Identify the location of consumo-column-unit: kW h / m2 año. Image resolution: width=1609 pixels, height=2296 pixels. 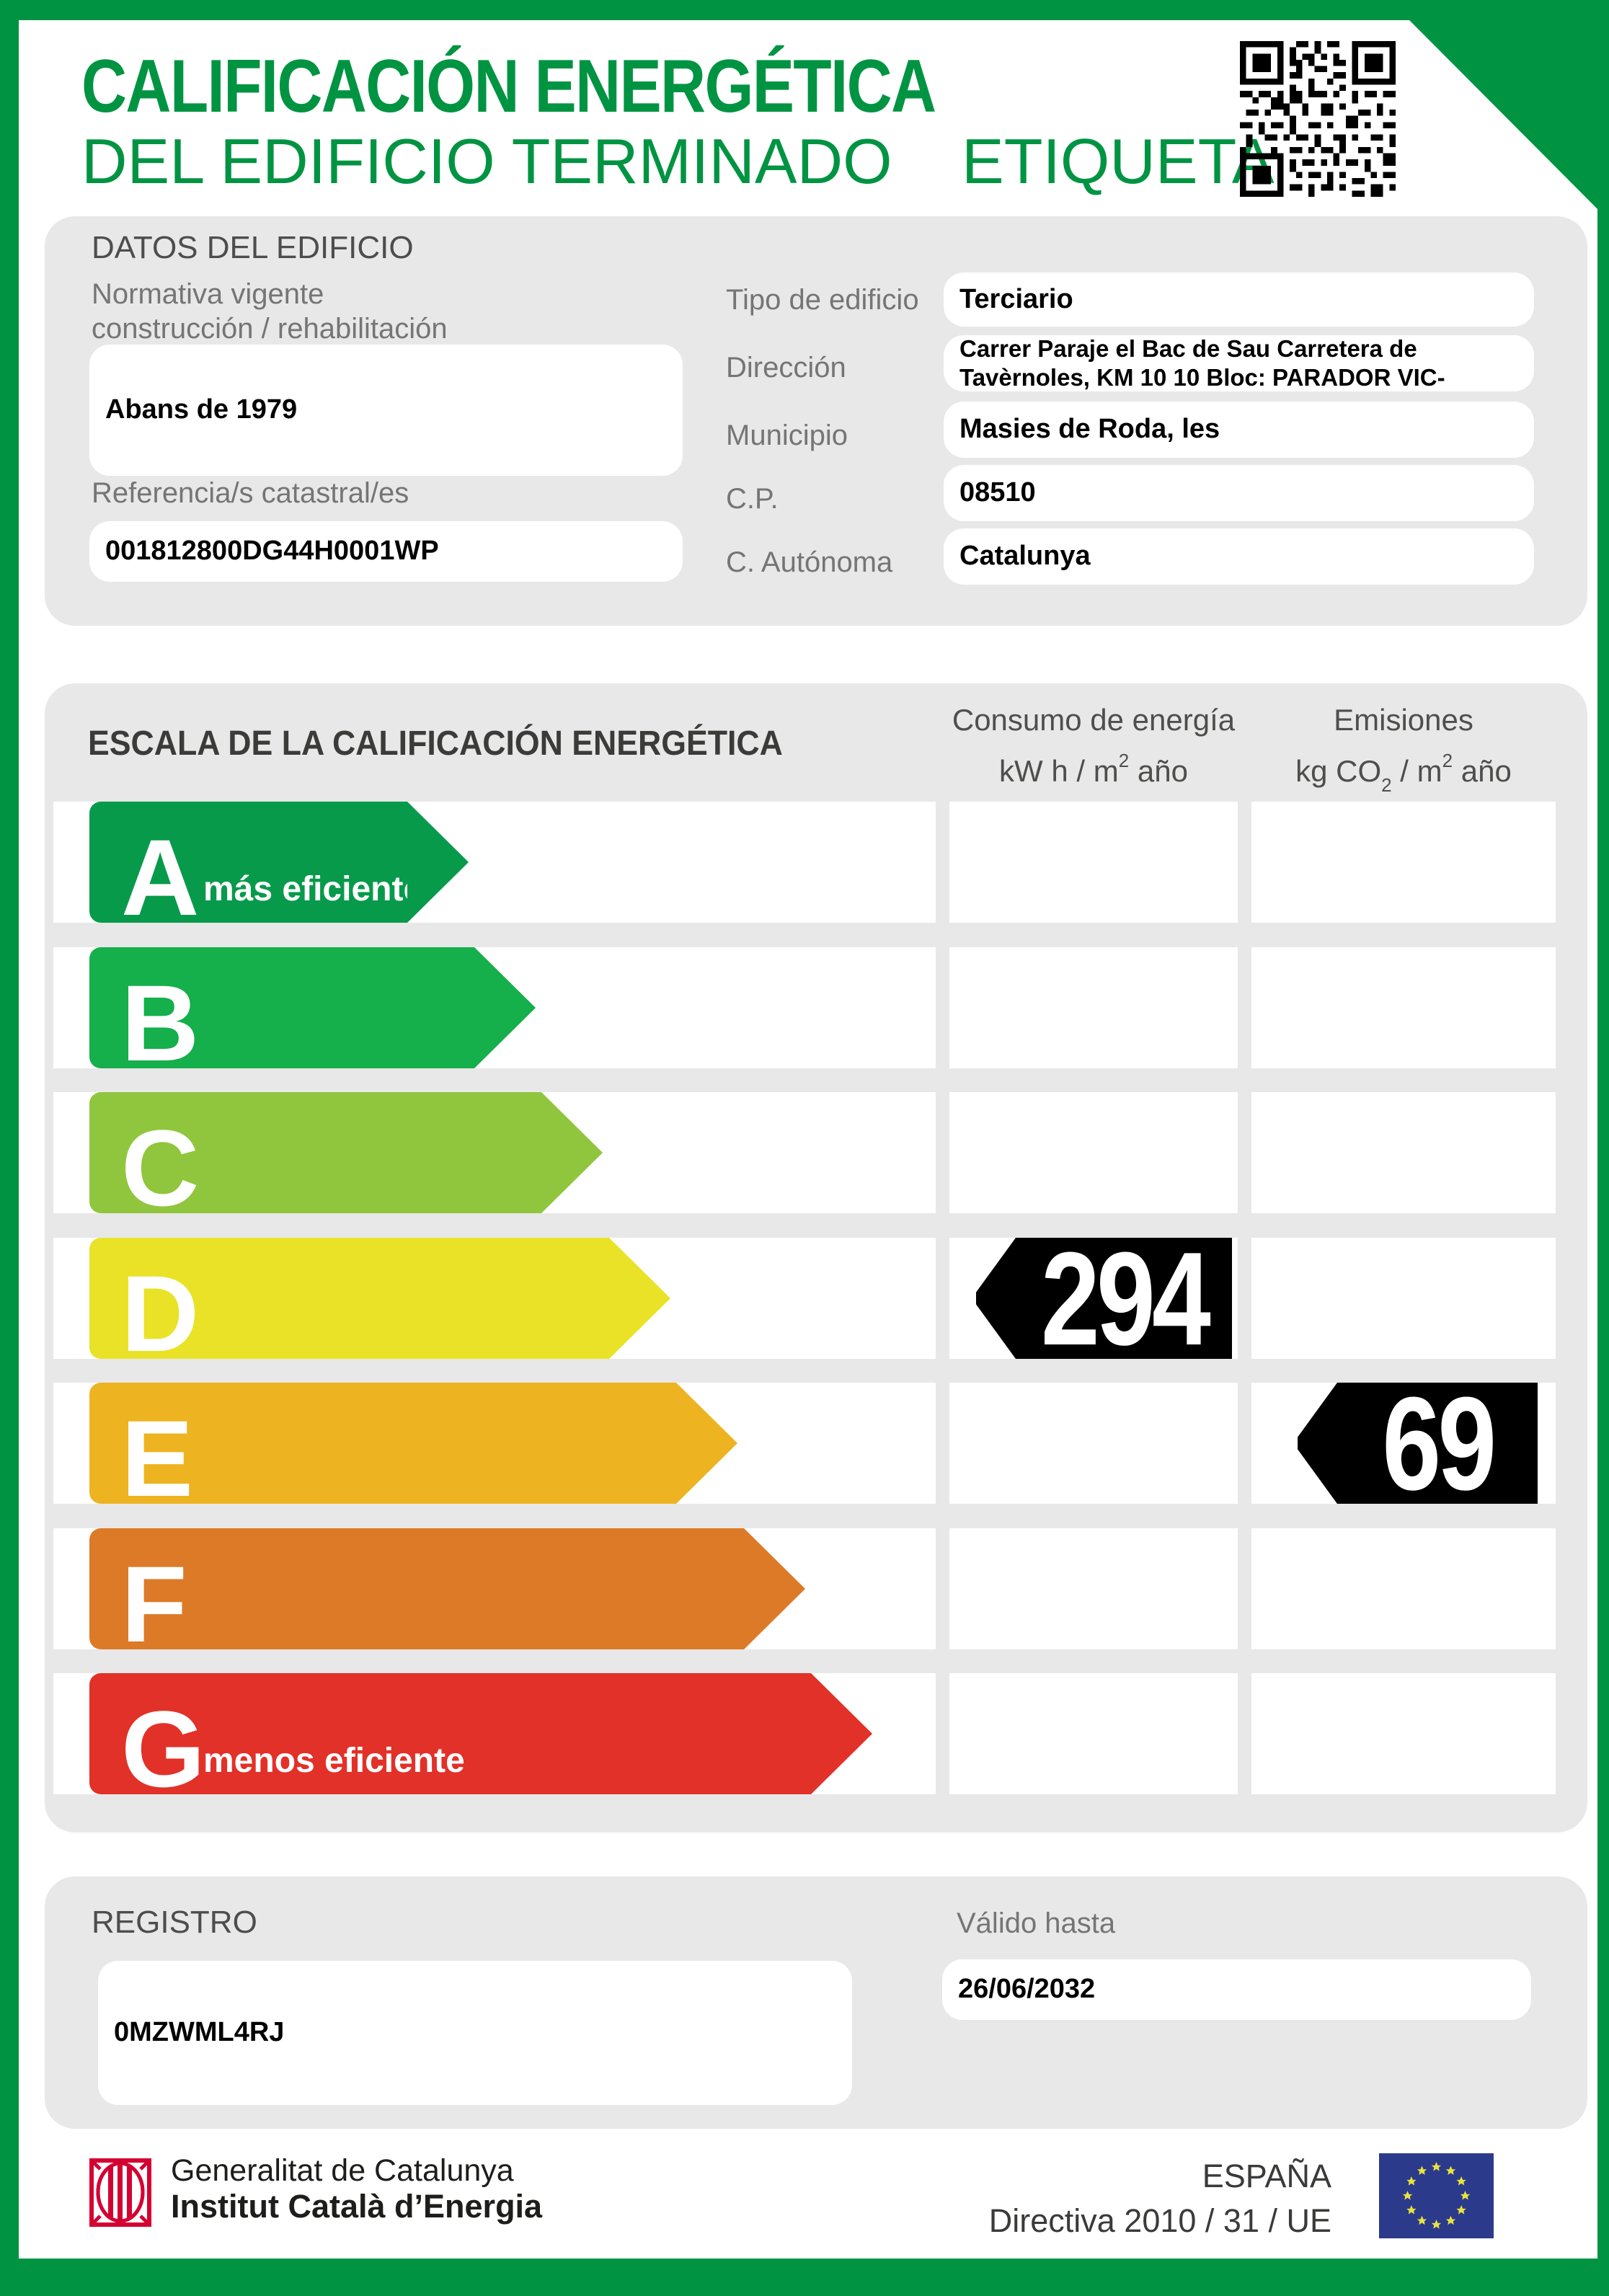
(1093, 769).